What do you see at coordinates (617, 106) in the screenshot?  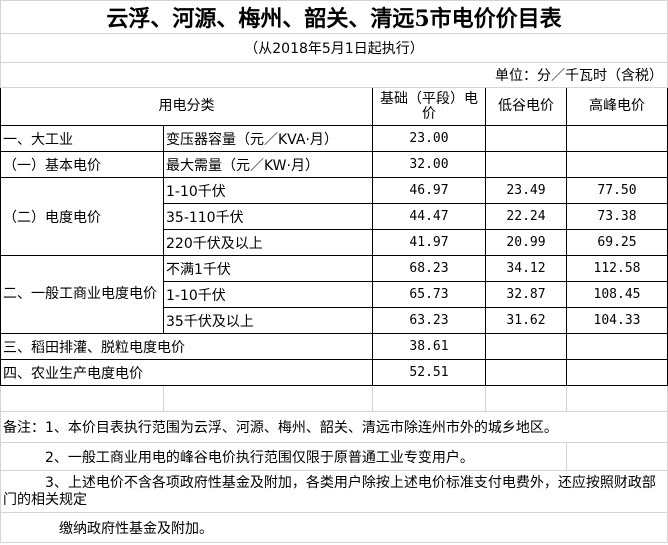 I see `header-peak: 高峰电价` at bounding box center [617, 106].